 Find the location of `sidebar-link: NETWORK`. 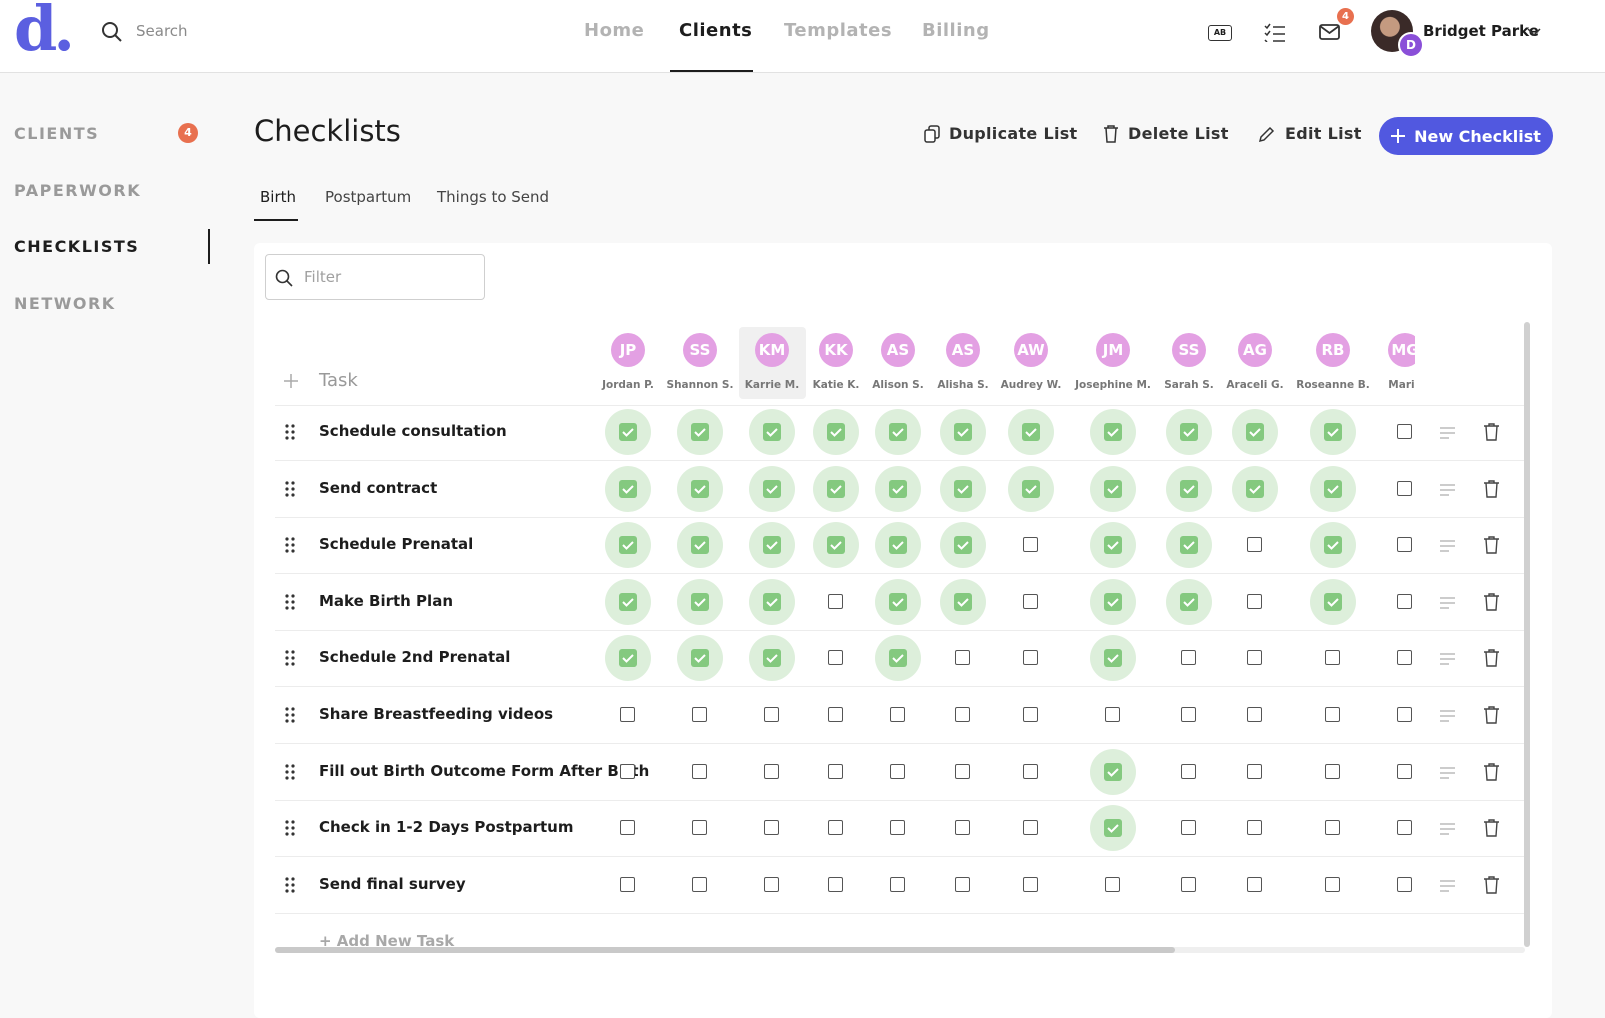

sidebar-link: NETWORK is located at coordinates (65, 303).